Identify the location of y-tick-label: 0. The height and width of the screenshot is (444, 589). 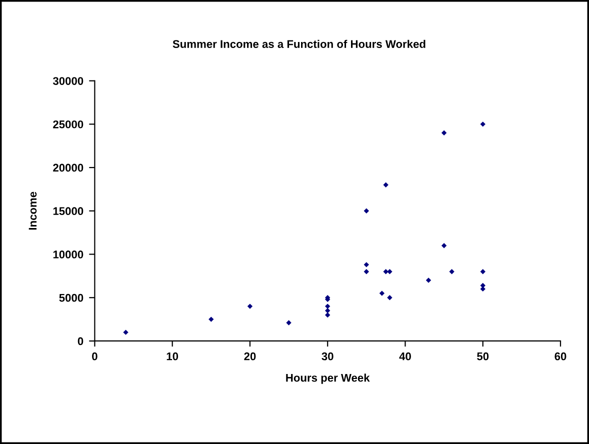
(81, 341).